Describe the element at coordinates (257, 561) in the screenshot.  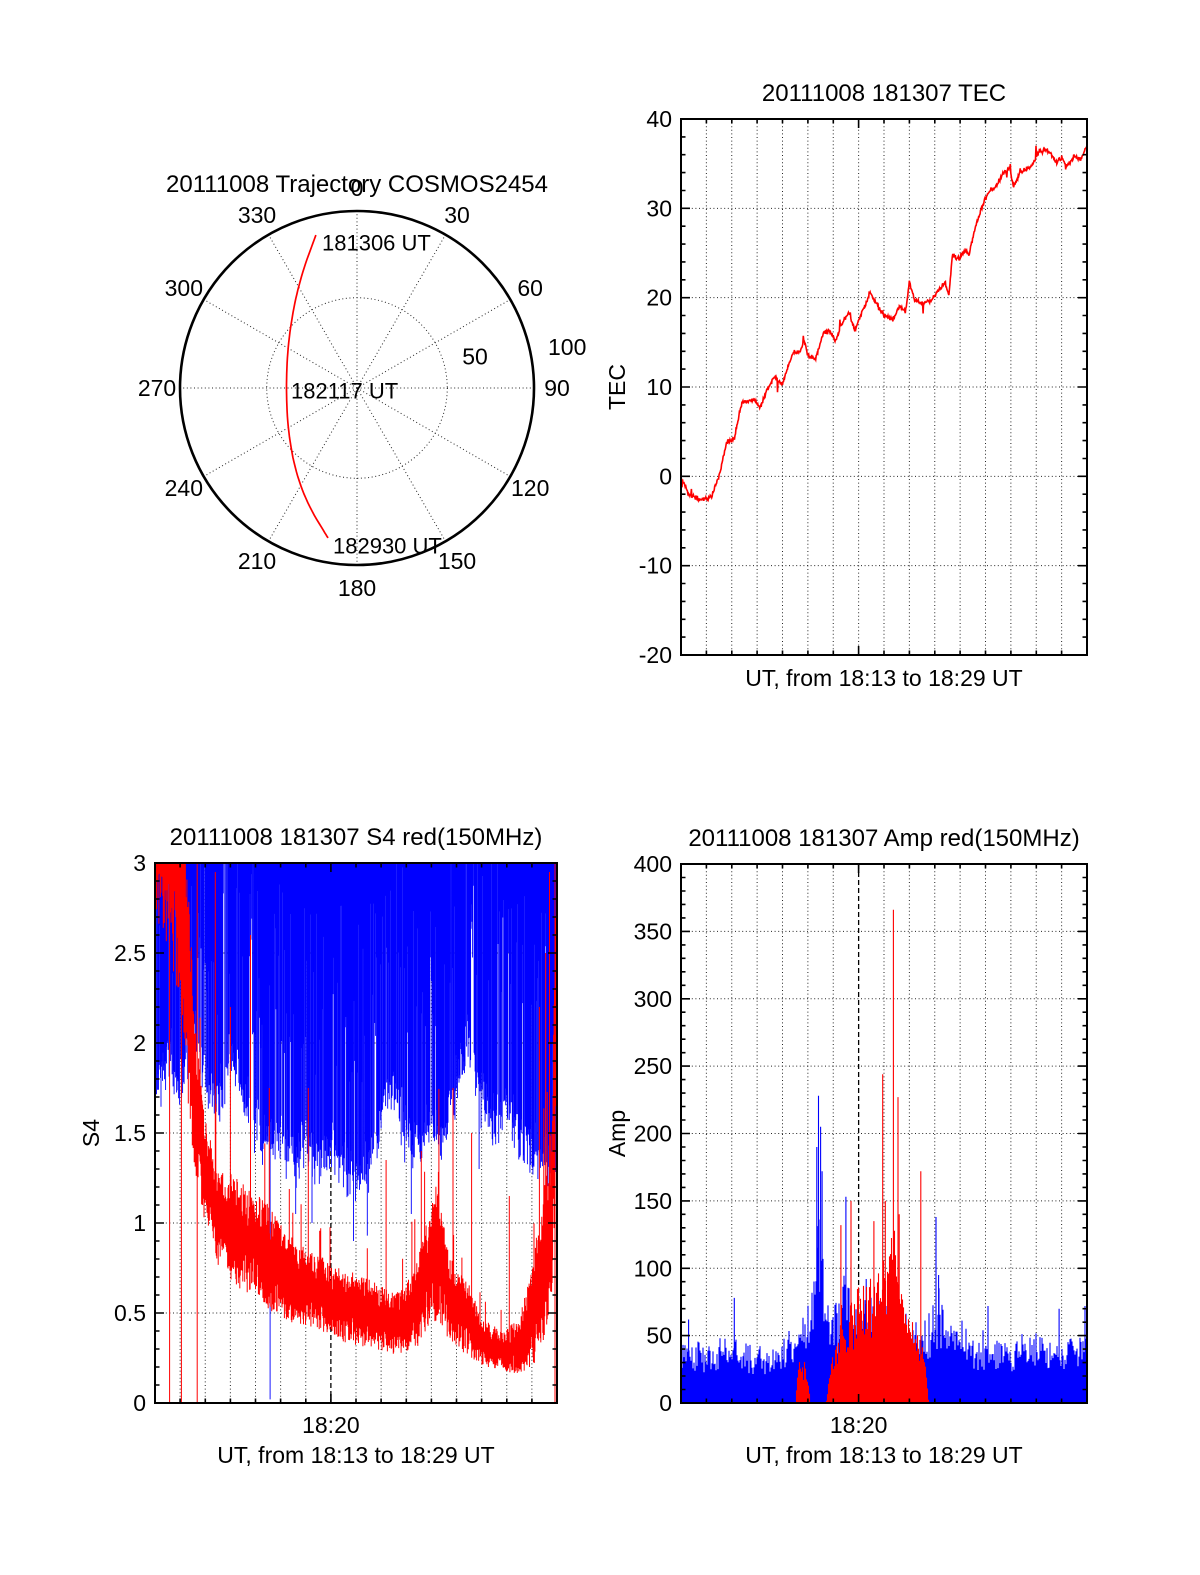
I see `azimuth-tick-label: 210` at that location.